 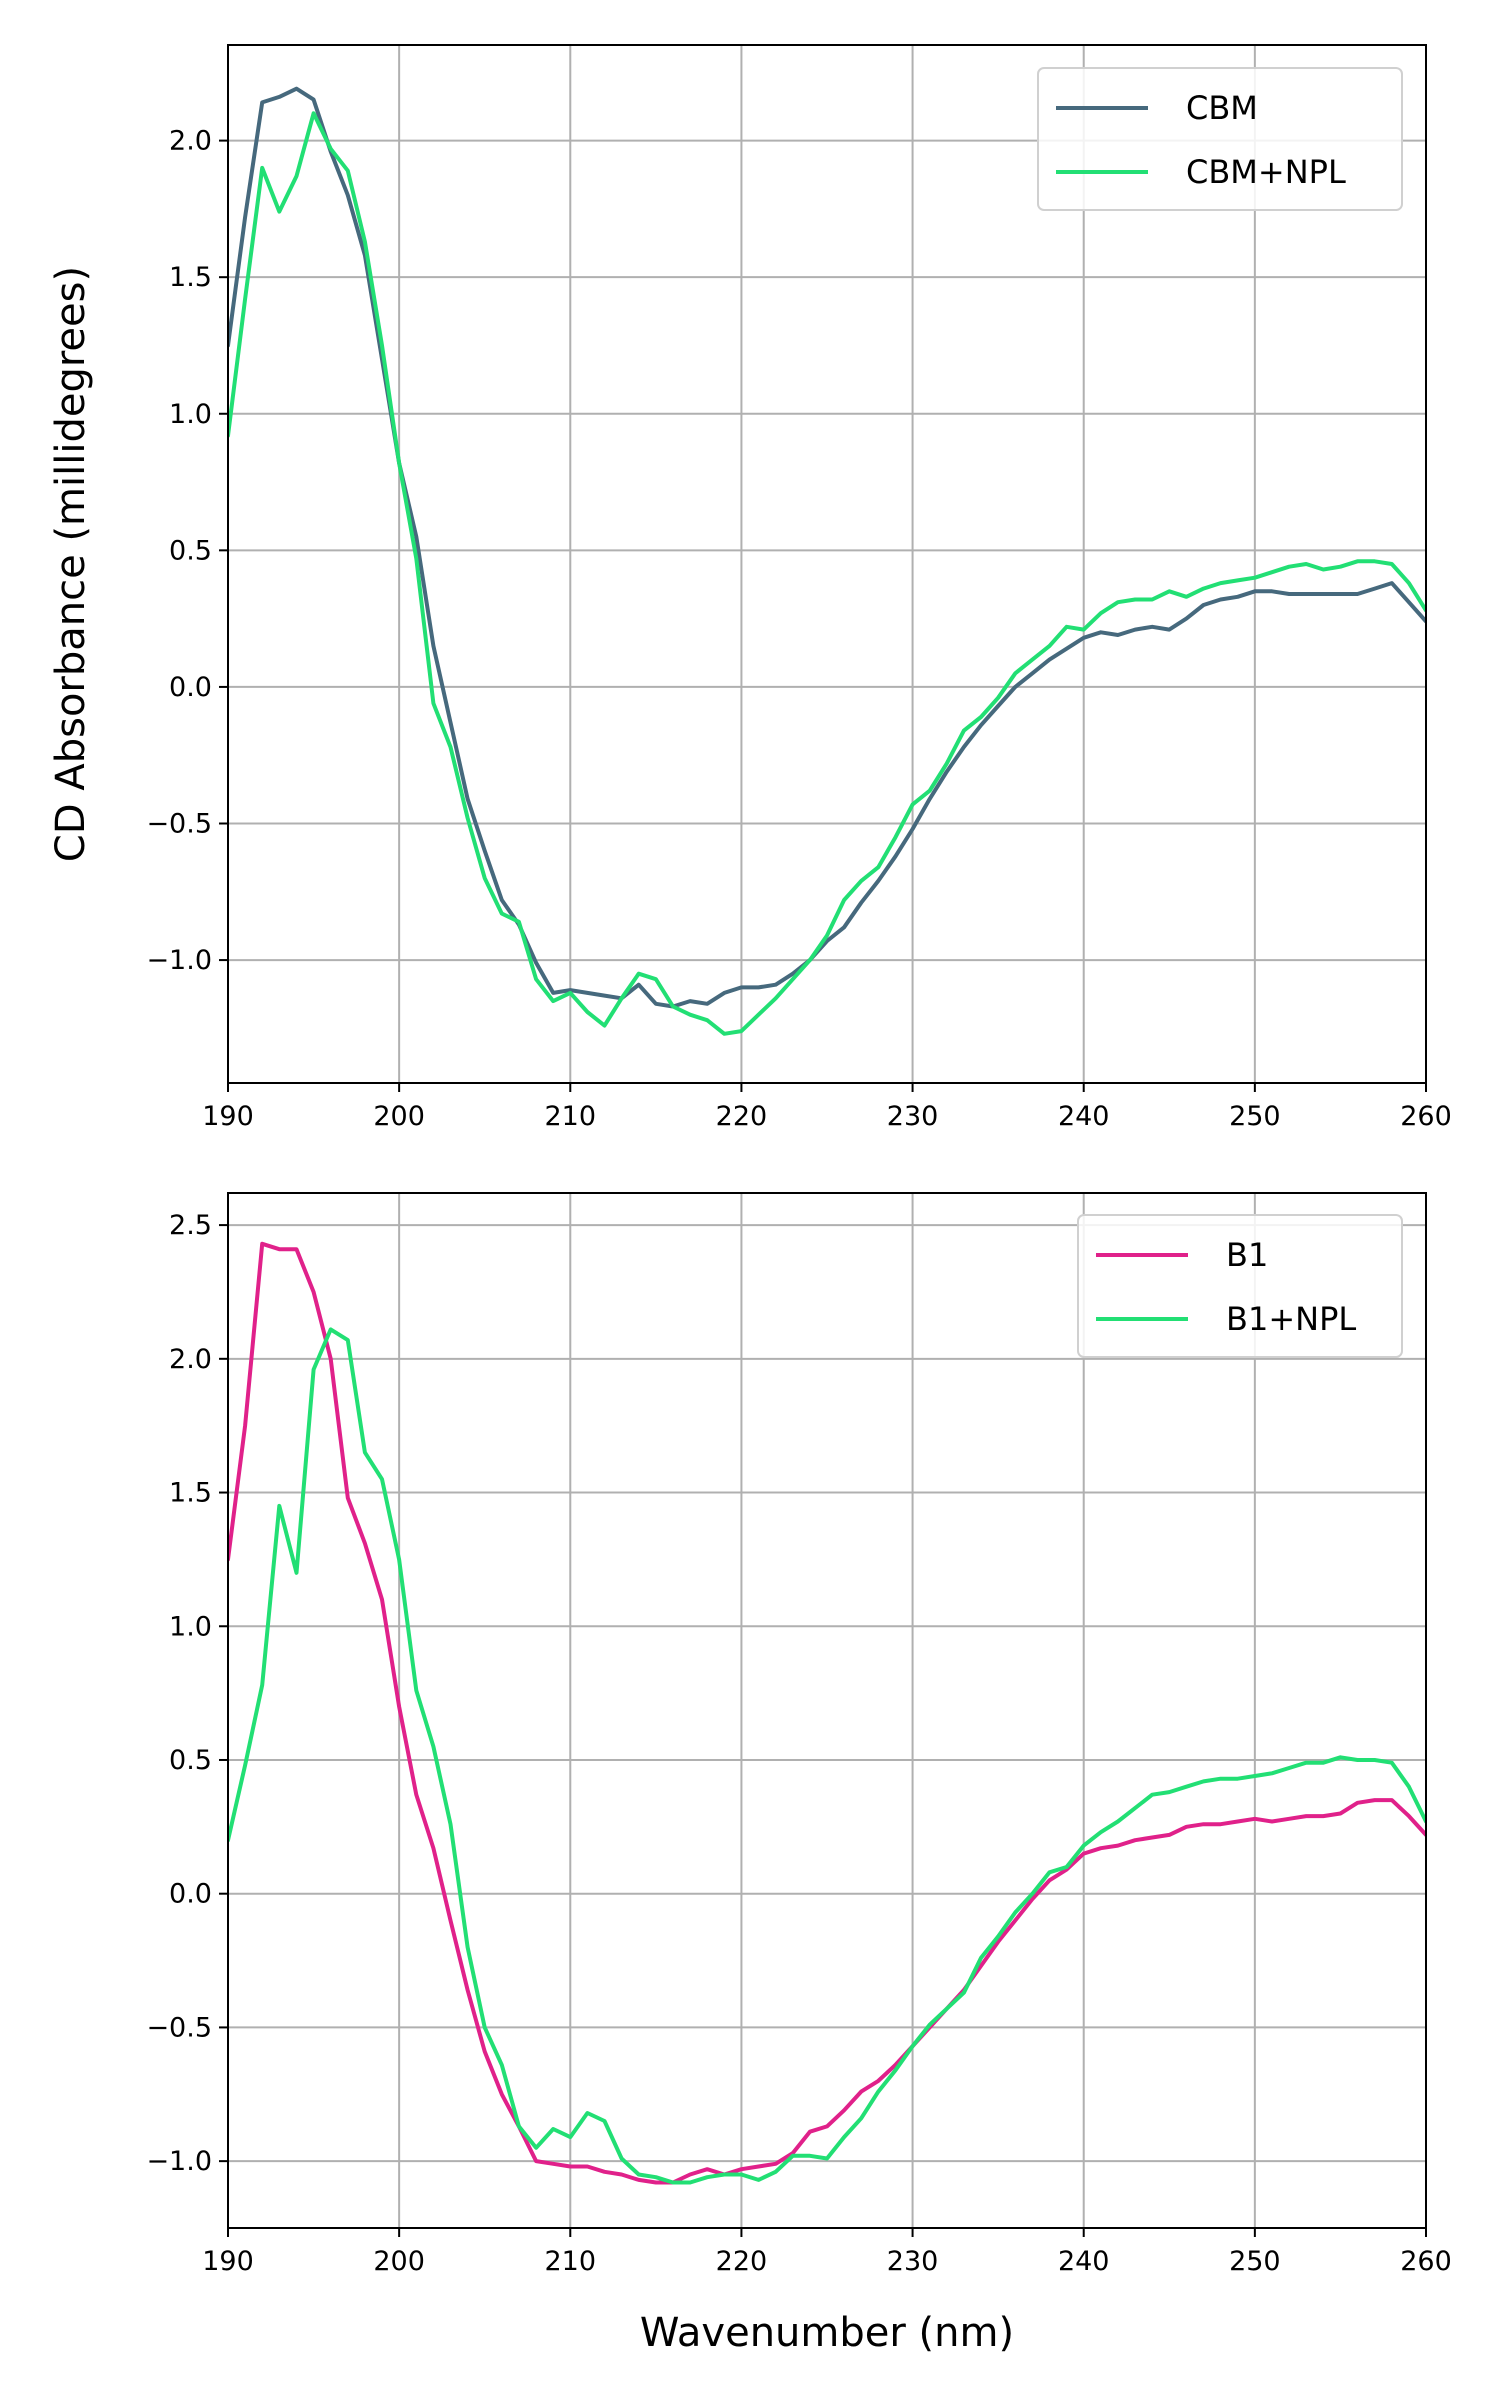 I want to click on bottom-y-tick-label: 2.0, so click(x=190, y=1359).